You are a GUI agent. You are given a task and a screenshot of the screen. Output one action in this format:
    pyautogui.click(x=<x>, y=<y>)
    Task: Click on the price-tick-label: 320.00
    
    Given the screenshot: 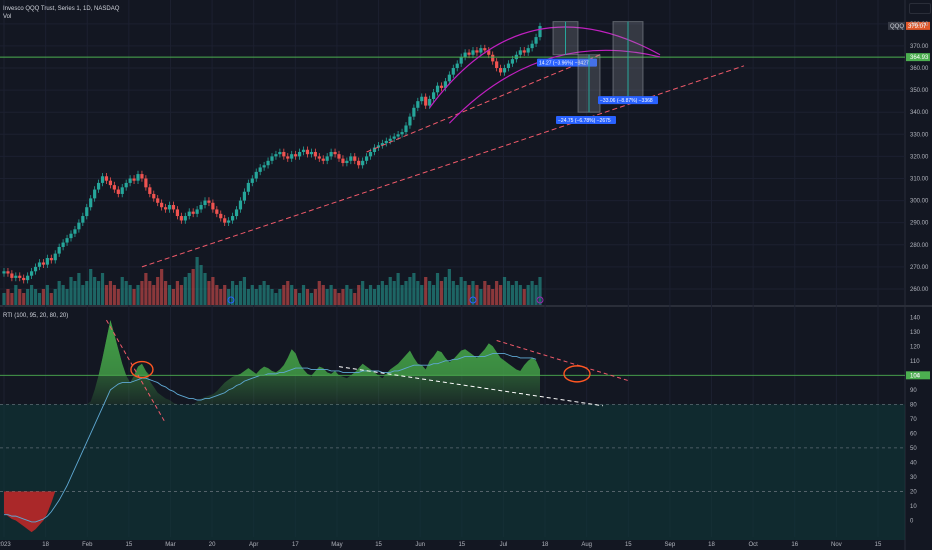 What is the action you would take?
    pyautogui.click(x=919, y=157)
    